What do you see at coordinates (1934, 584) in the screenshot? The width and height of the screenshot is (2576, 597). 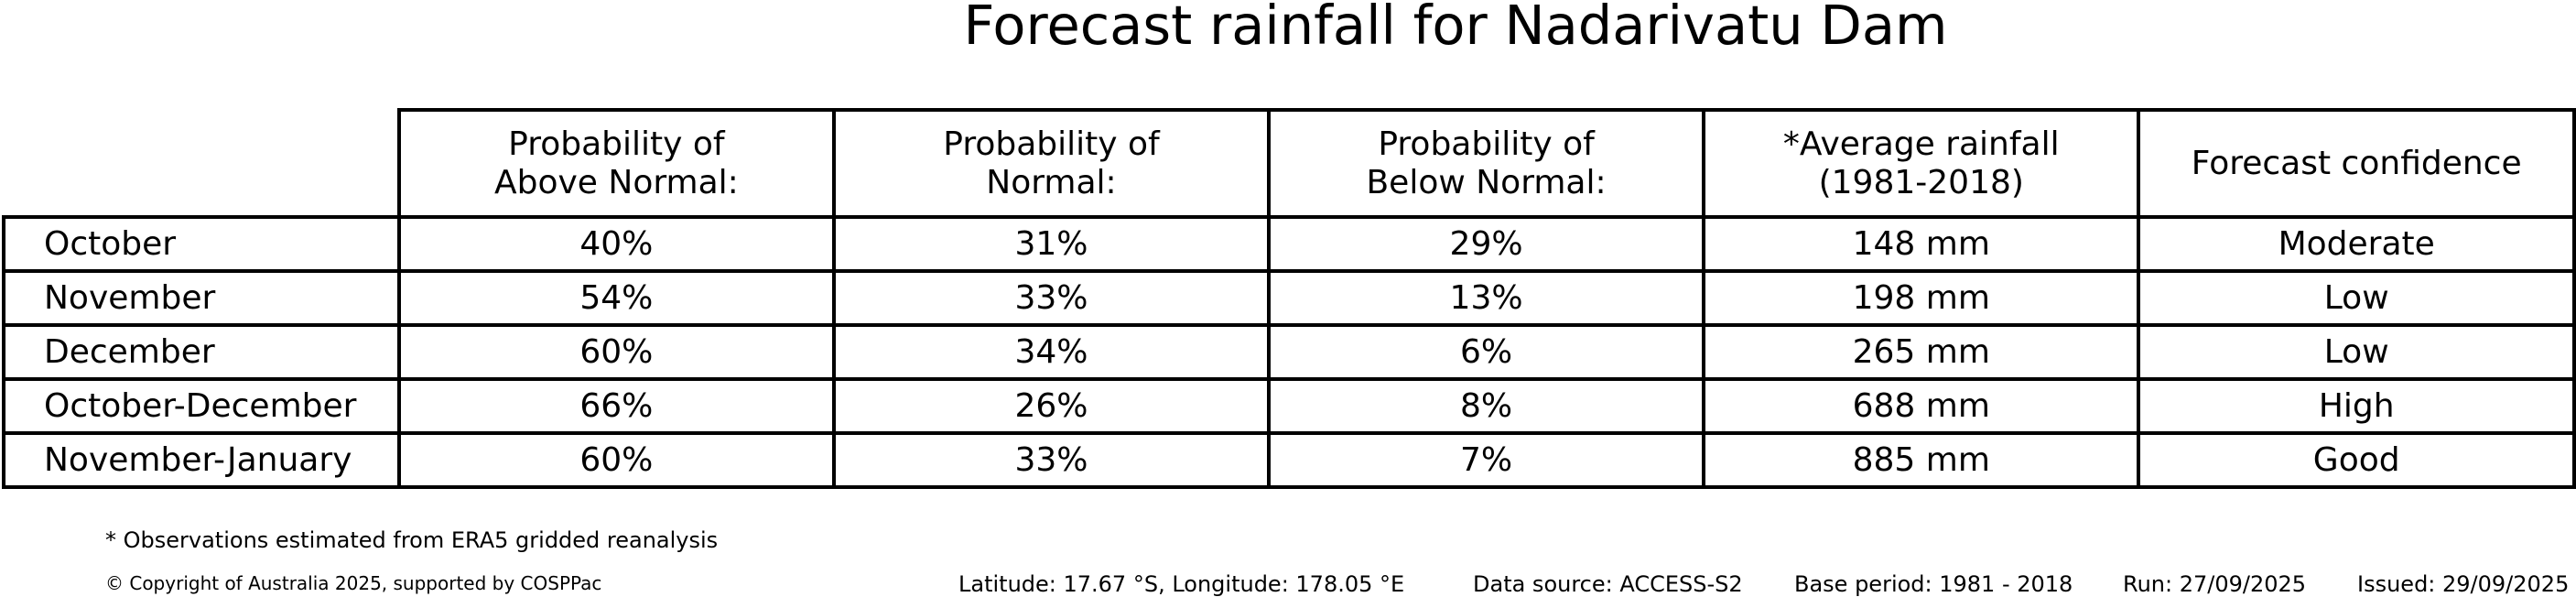 I see `base-period: Base period: 1981 - 2018` at bounding box center [1934, 584].